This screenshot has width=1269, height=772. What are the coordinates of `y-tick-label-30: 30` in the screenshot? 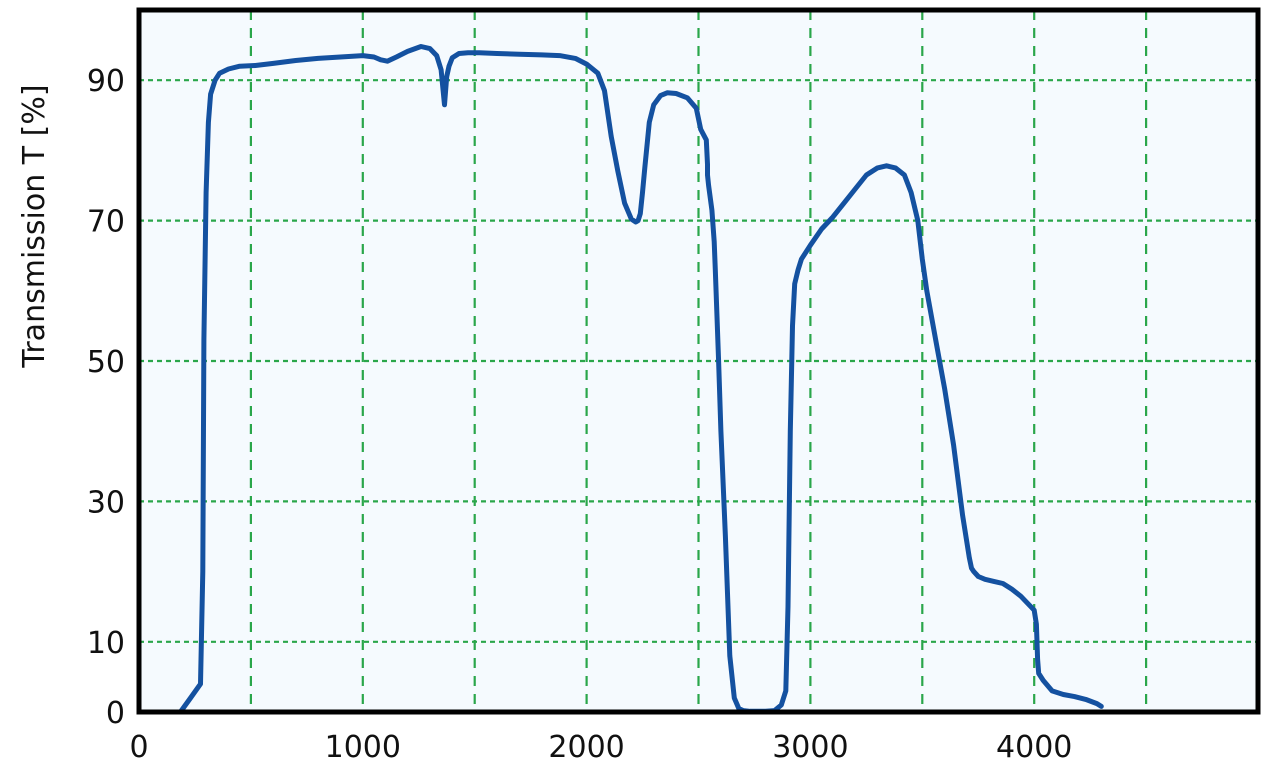 It's located at (106, 502).